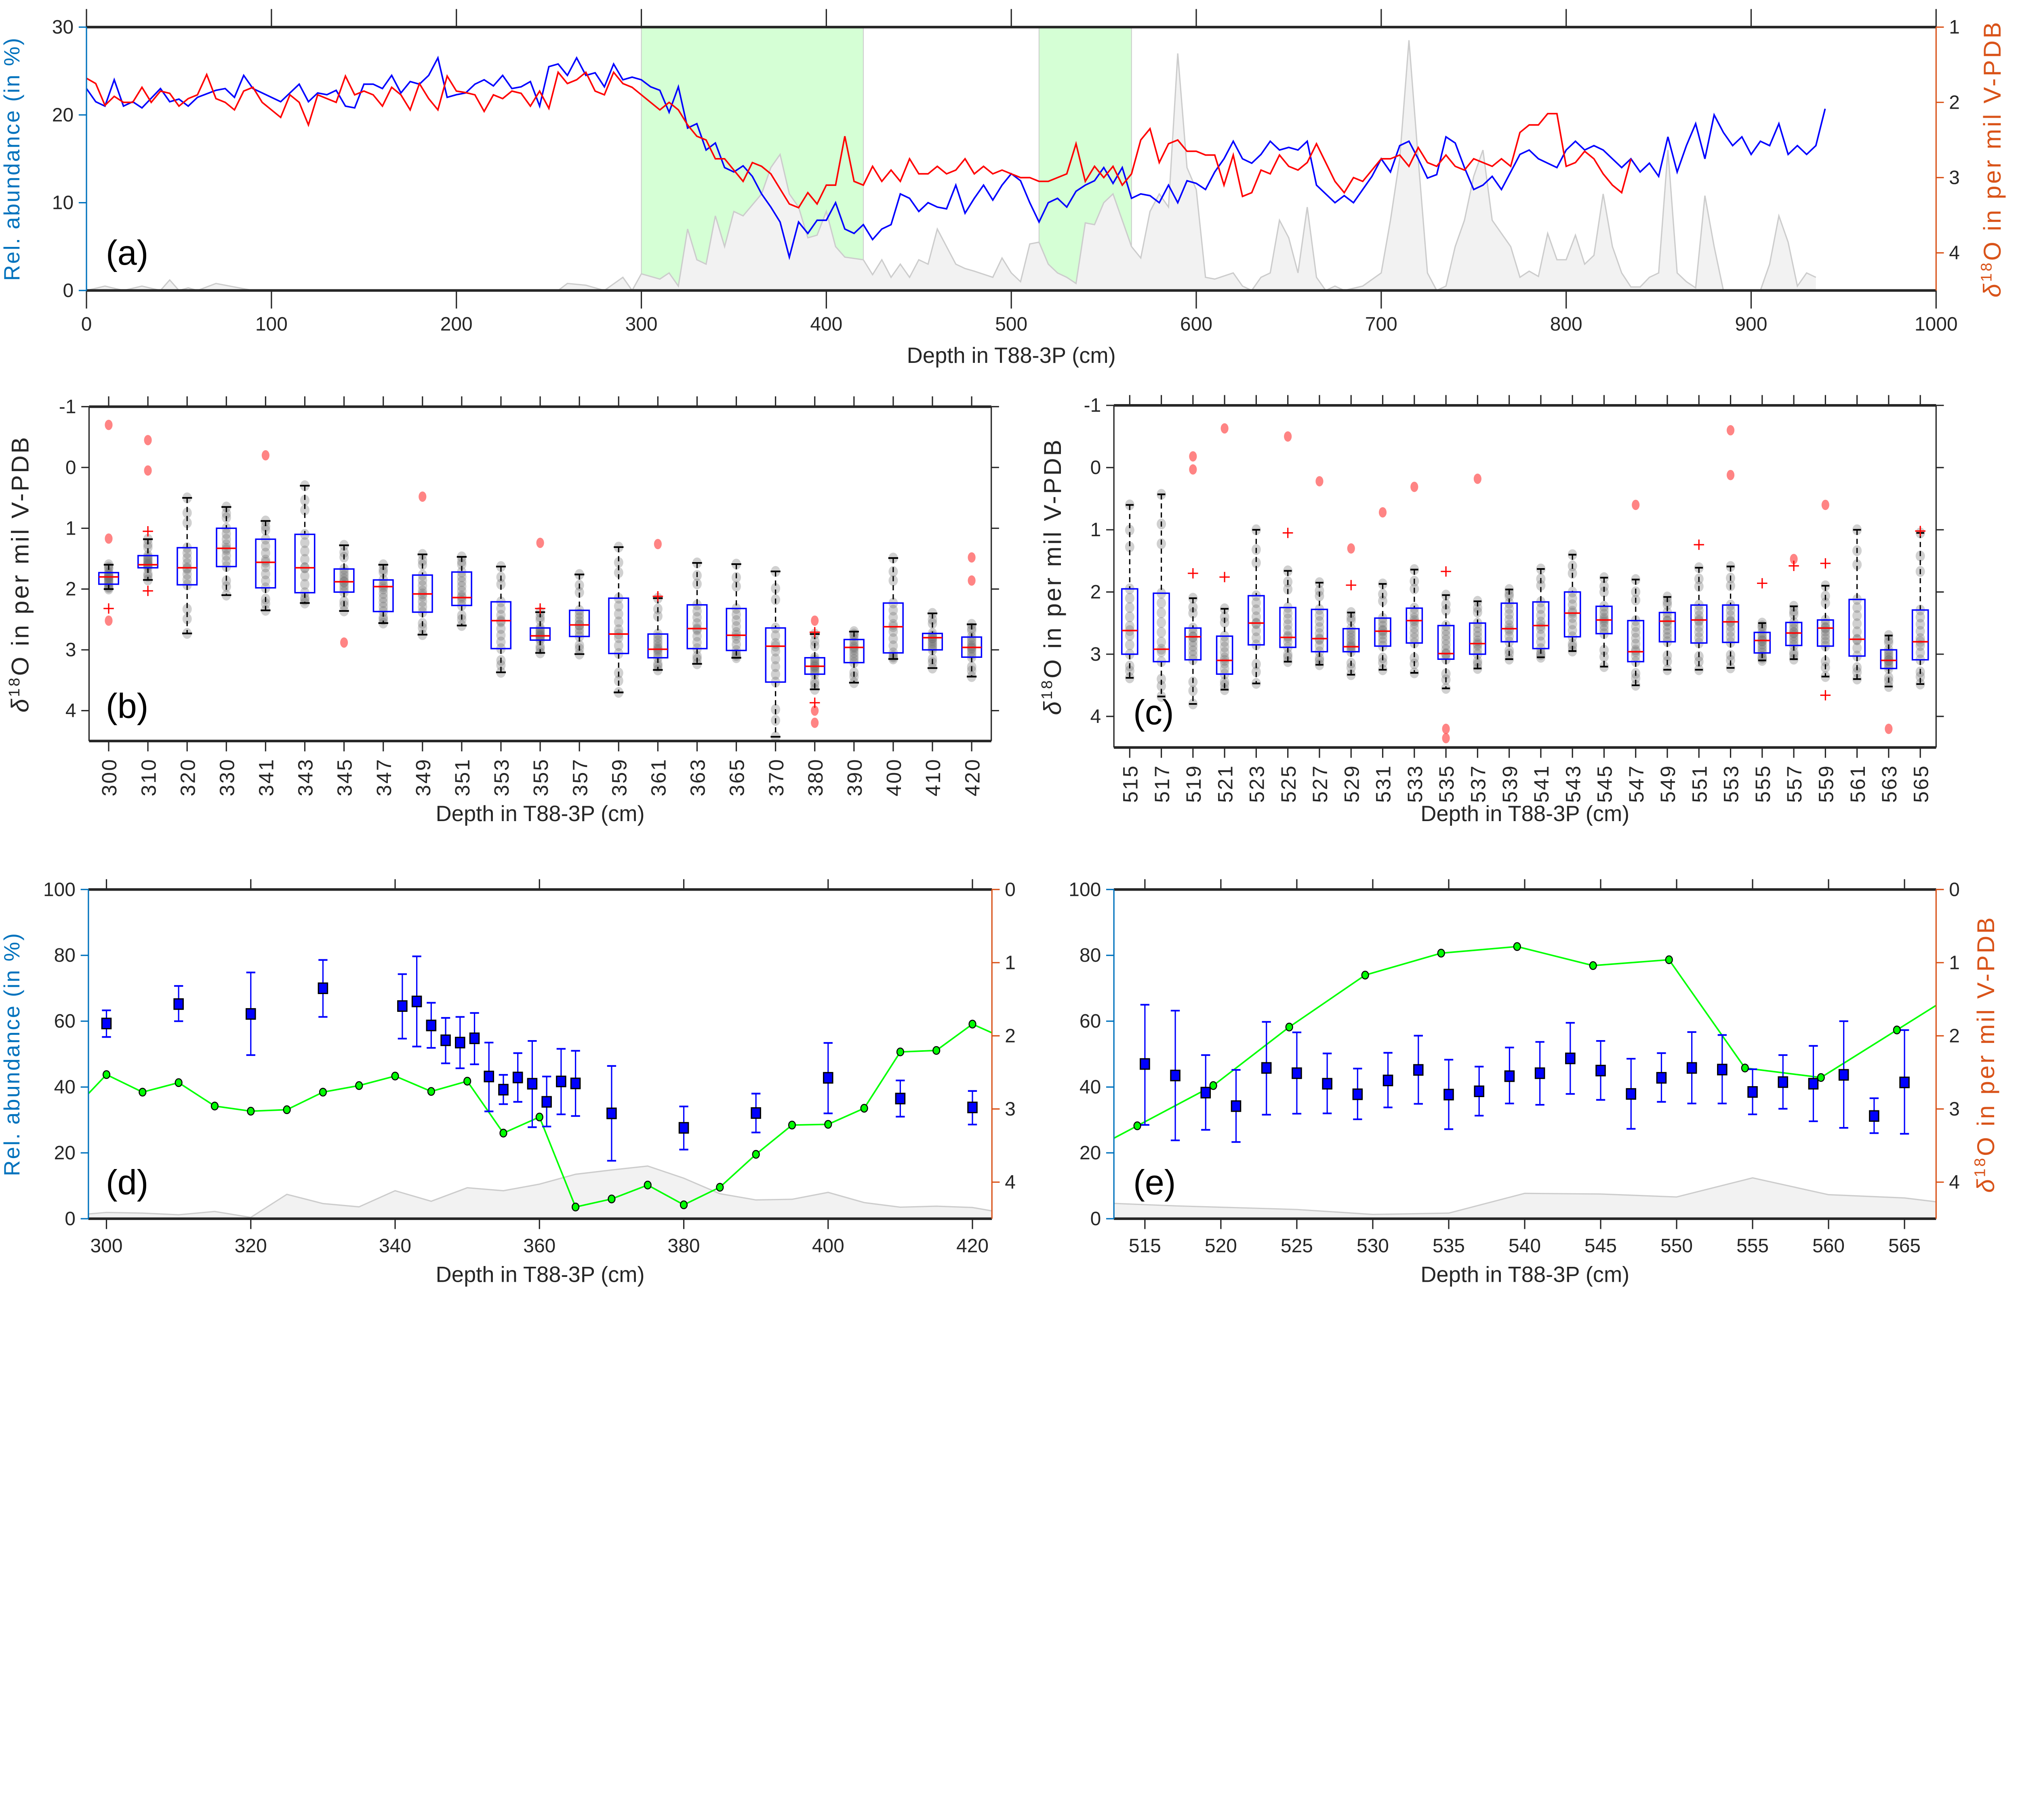  What do you see at coordinates (1090, 955) in the screenshot?
I see `y-tick-label: 80` at bounding box center [1090, 955].